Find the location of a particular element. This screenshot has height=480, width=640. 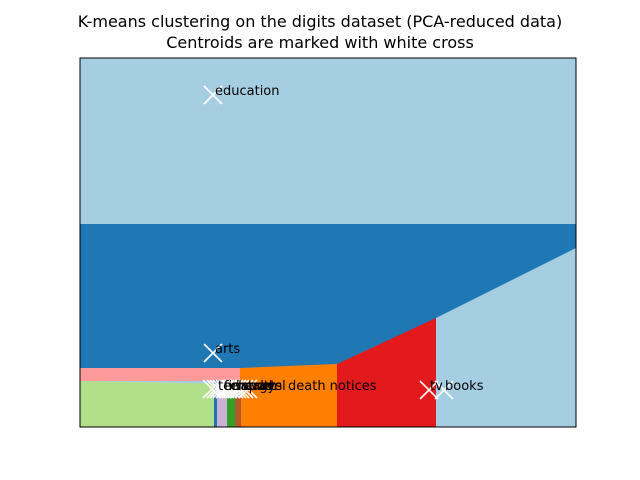

region-green-strip is located at coordinates (231, 403).